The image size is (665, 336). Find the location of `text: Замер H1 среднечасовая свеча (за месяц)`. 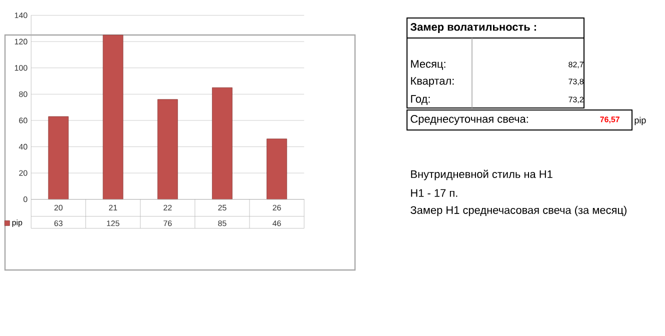

text: Замер H1 среднечасовая свеча (за месяц) is located at coordinates (518, 211).